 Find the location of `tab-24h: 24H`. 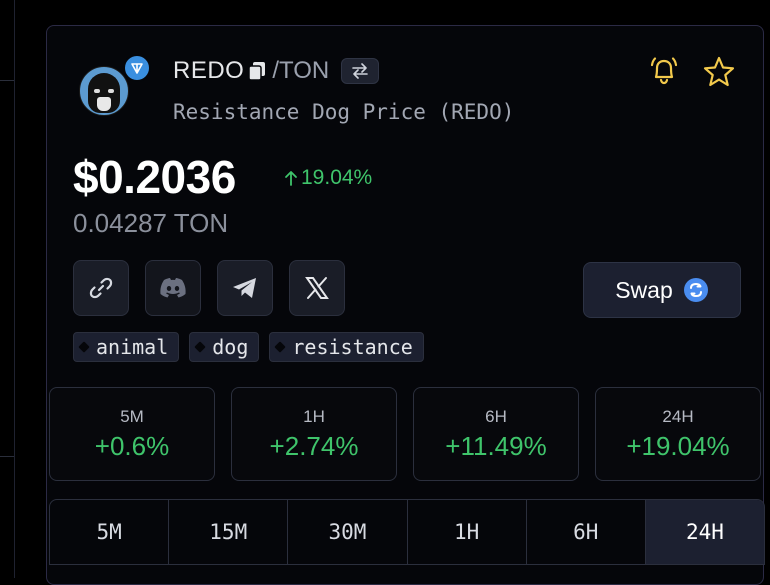

tab-24h: 24H is located at coordinates (704, 532).